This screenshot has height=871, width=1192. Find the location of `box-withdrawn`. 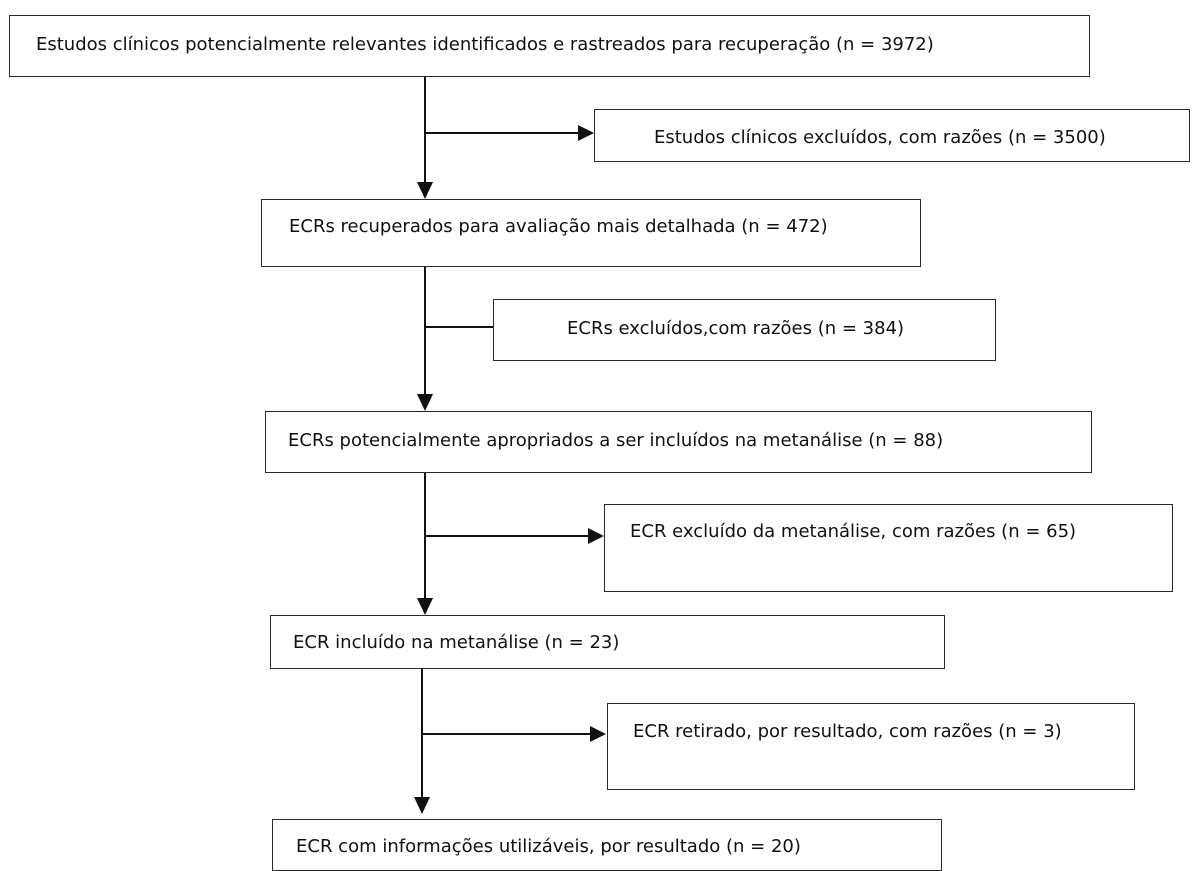

box-withdrawn is located at coordinates (871, 746).